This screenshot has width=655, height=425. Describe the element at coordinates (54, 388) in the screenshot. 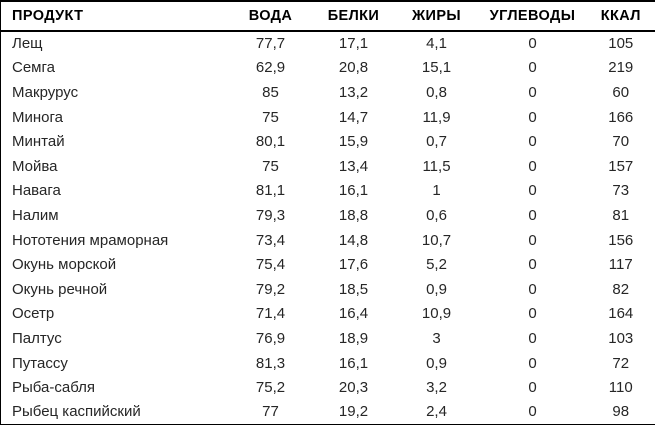

I see `cell-product: Рыба-сабля` at that location.